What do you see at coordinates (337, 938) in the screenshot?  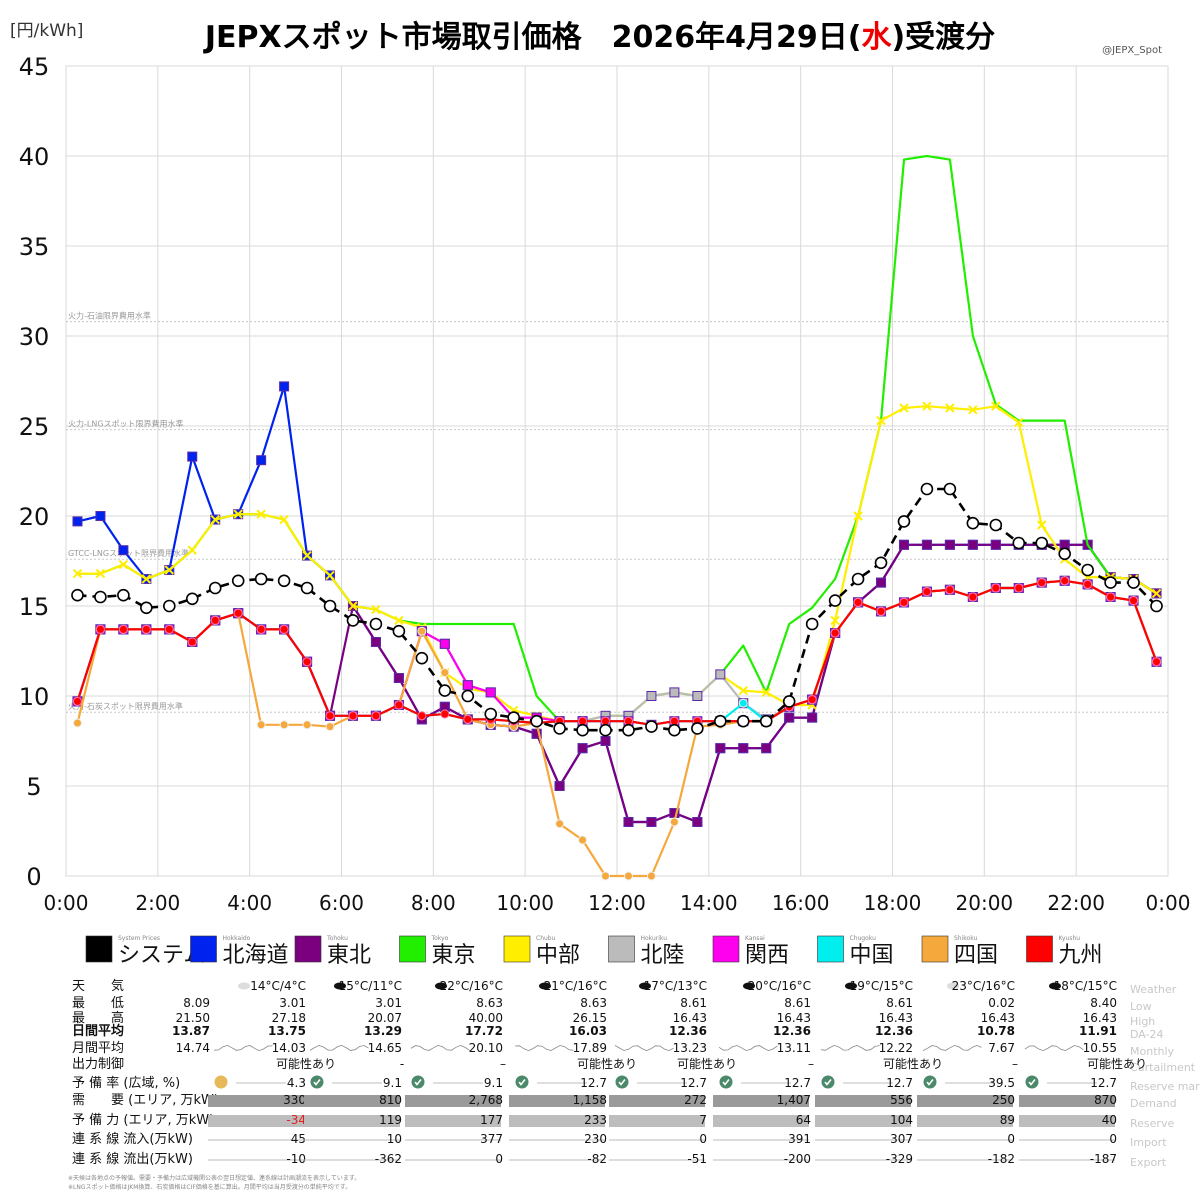 I see `legend-sublabel: Tohoku` at bounding box center [337, 938].